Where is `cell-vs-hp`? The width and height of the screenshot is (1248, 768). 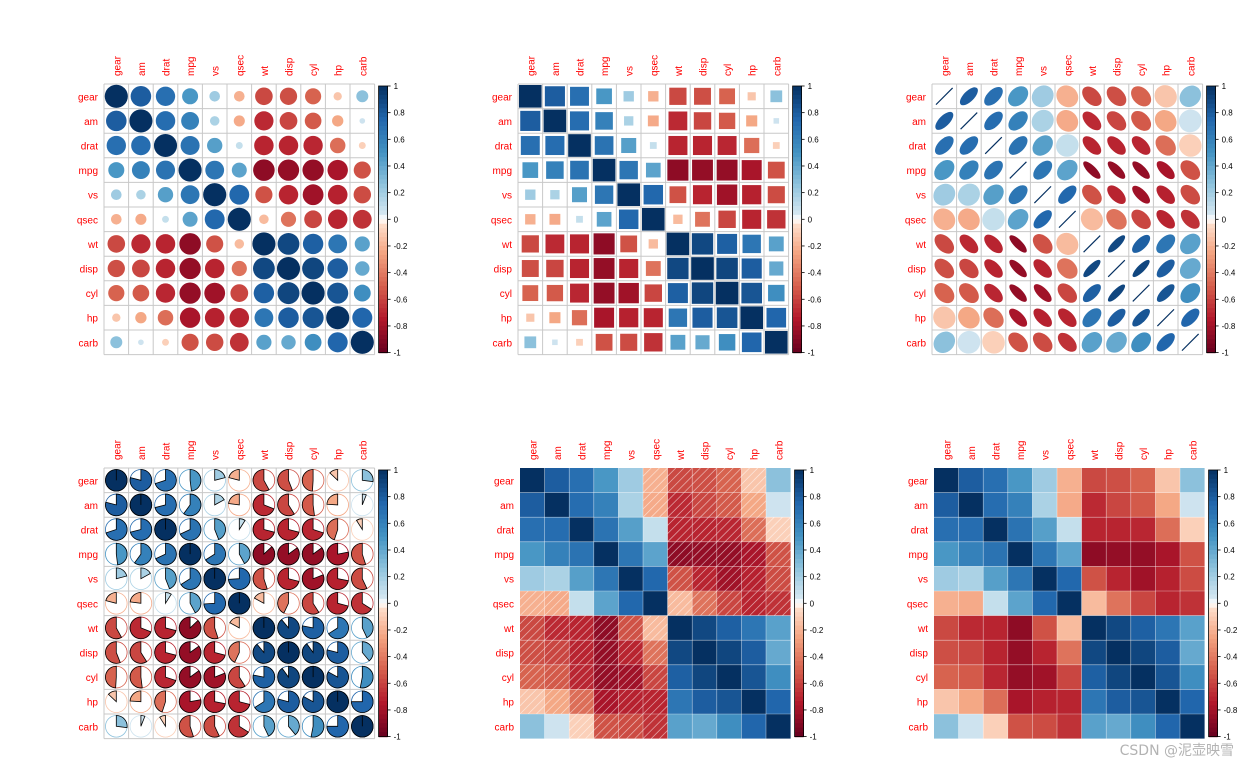 cell-vs-hp is located at coordinates (337, 578).